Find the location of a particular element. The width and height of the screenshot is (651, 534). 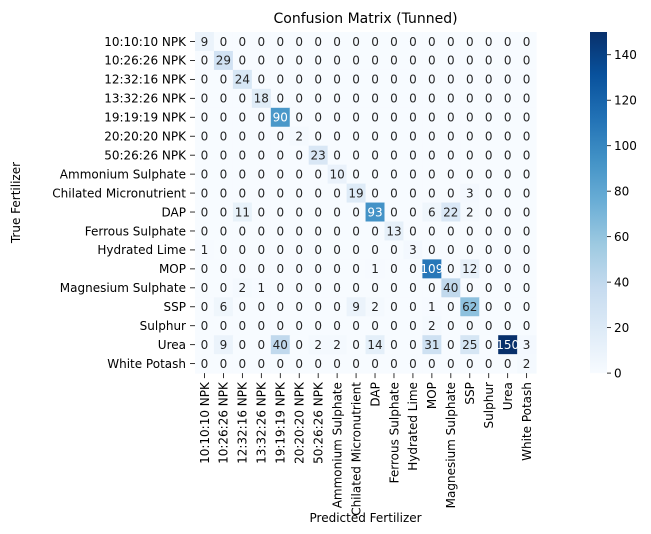

cell-value-label: 31 is located at coordinates (431, 345).